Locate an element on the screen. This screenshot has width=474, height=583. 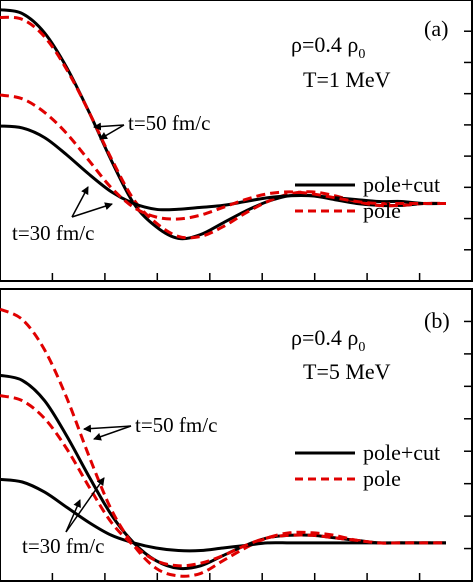
panel-b-legend: pole+cut pole is located at coordinates (367, 465).